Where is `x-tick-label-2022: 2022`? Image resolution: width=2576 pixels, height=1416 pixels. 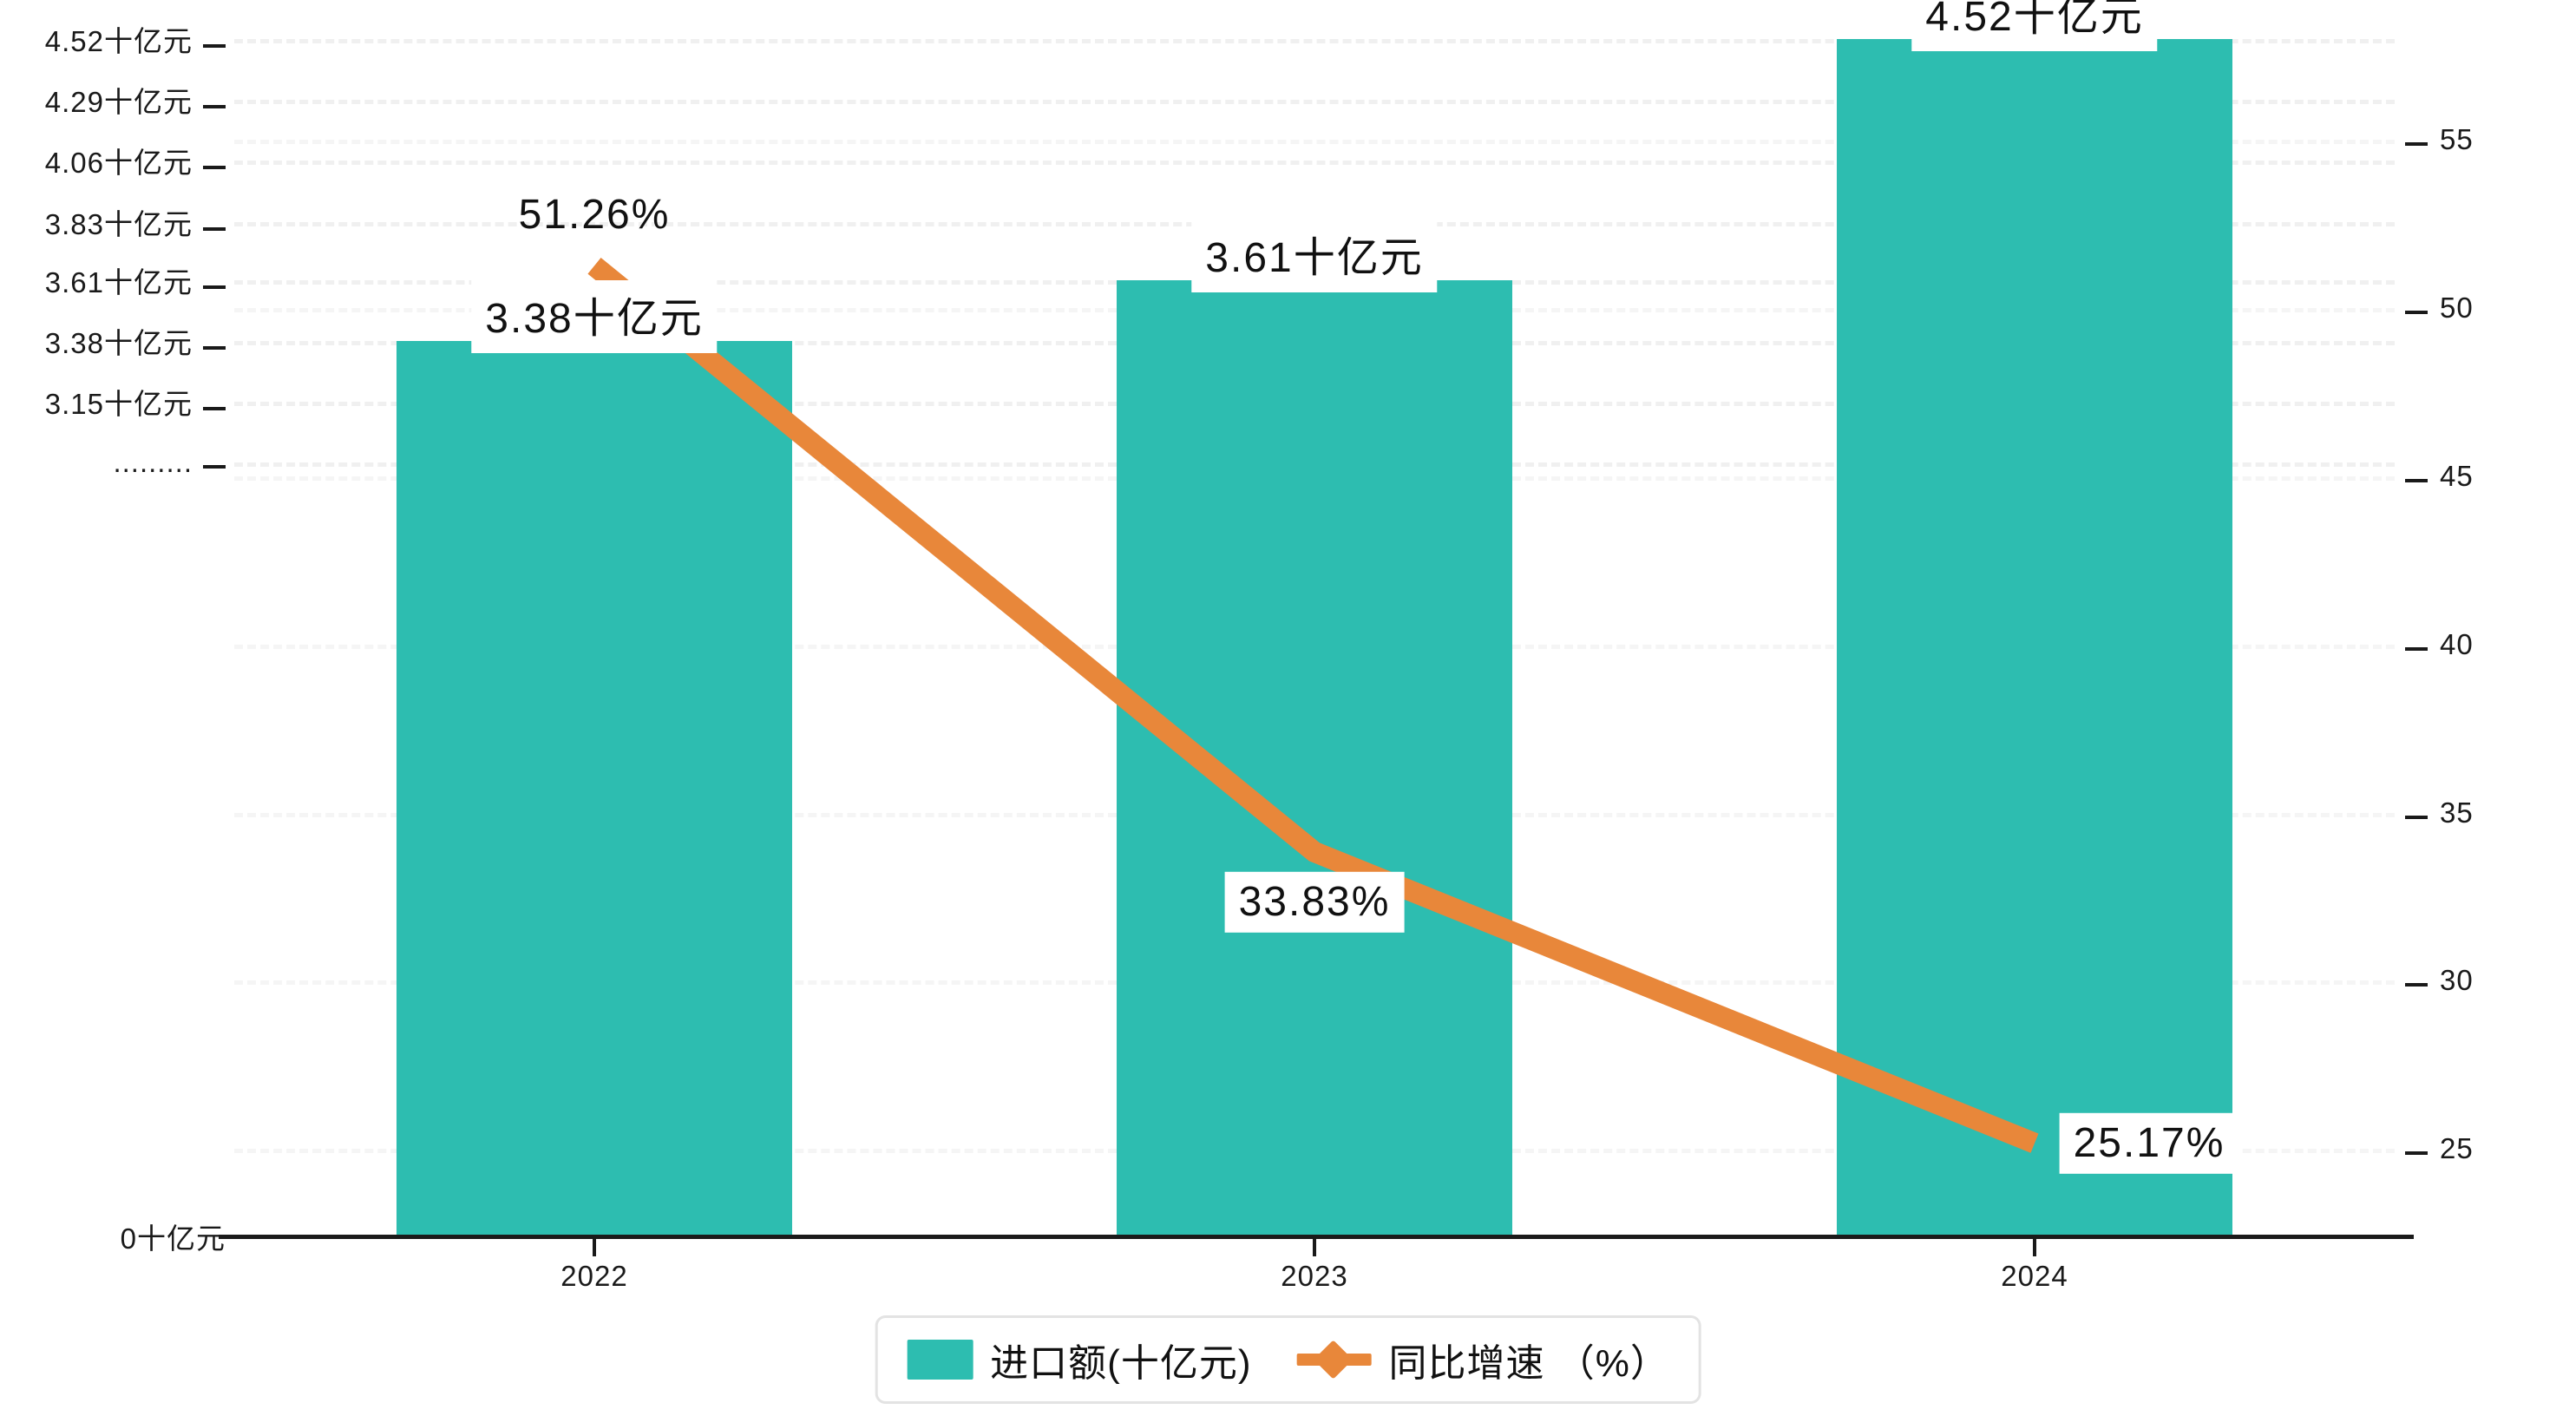 x-tick-label-2022: 2022 is located at coordinates (594, 1276).